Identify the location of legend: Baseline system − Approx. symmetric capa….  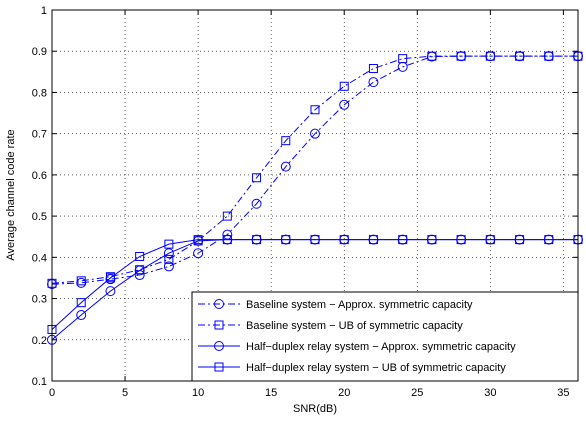
(385, 336).